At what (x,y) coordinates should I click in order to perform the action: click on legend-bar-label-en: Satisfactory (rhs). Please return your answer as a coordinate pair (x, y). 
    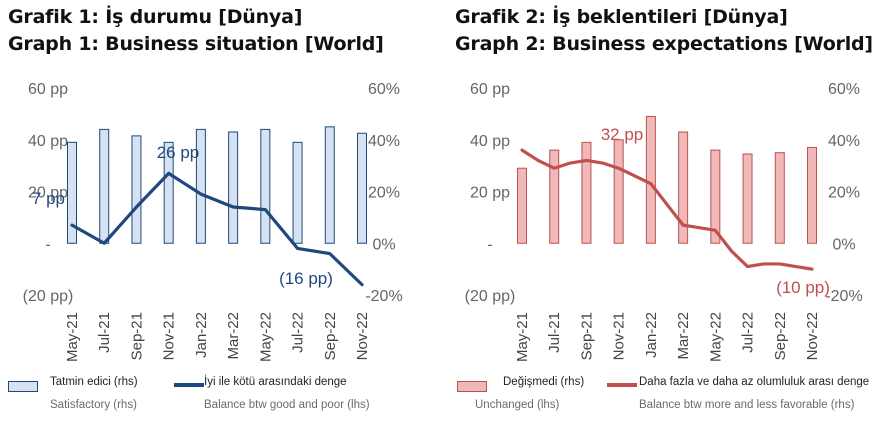
    Looking at the image, I should click on (93, 405).